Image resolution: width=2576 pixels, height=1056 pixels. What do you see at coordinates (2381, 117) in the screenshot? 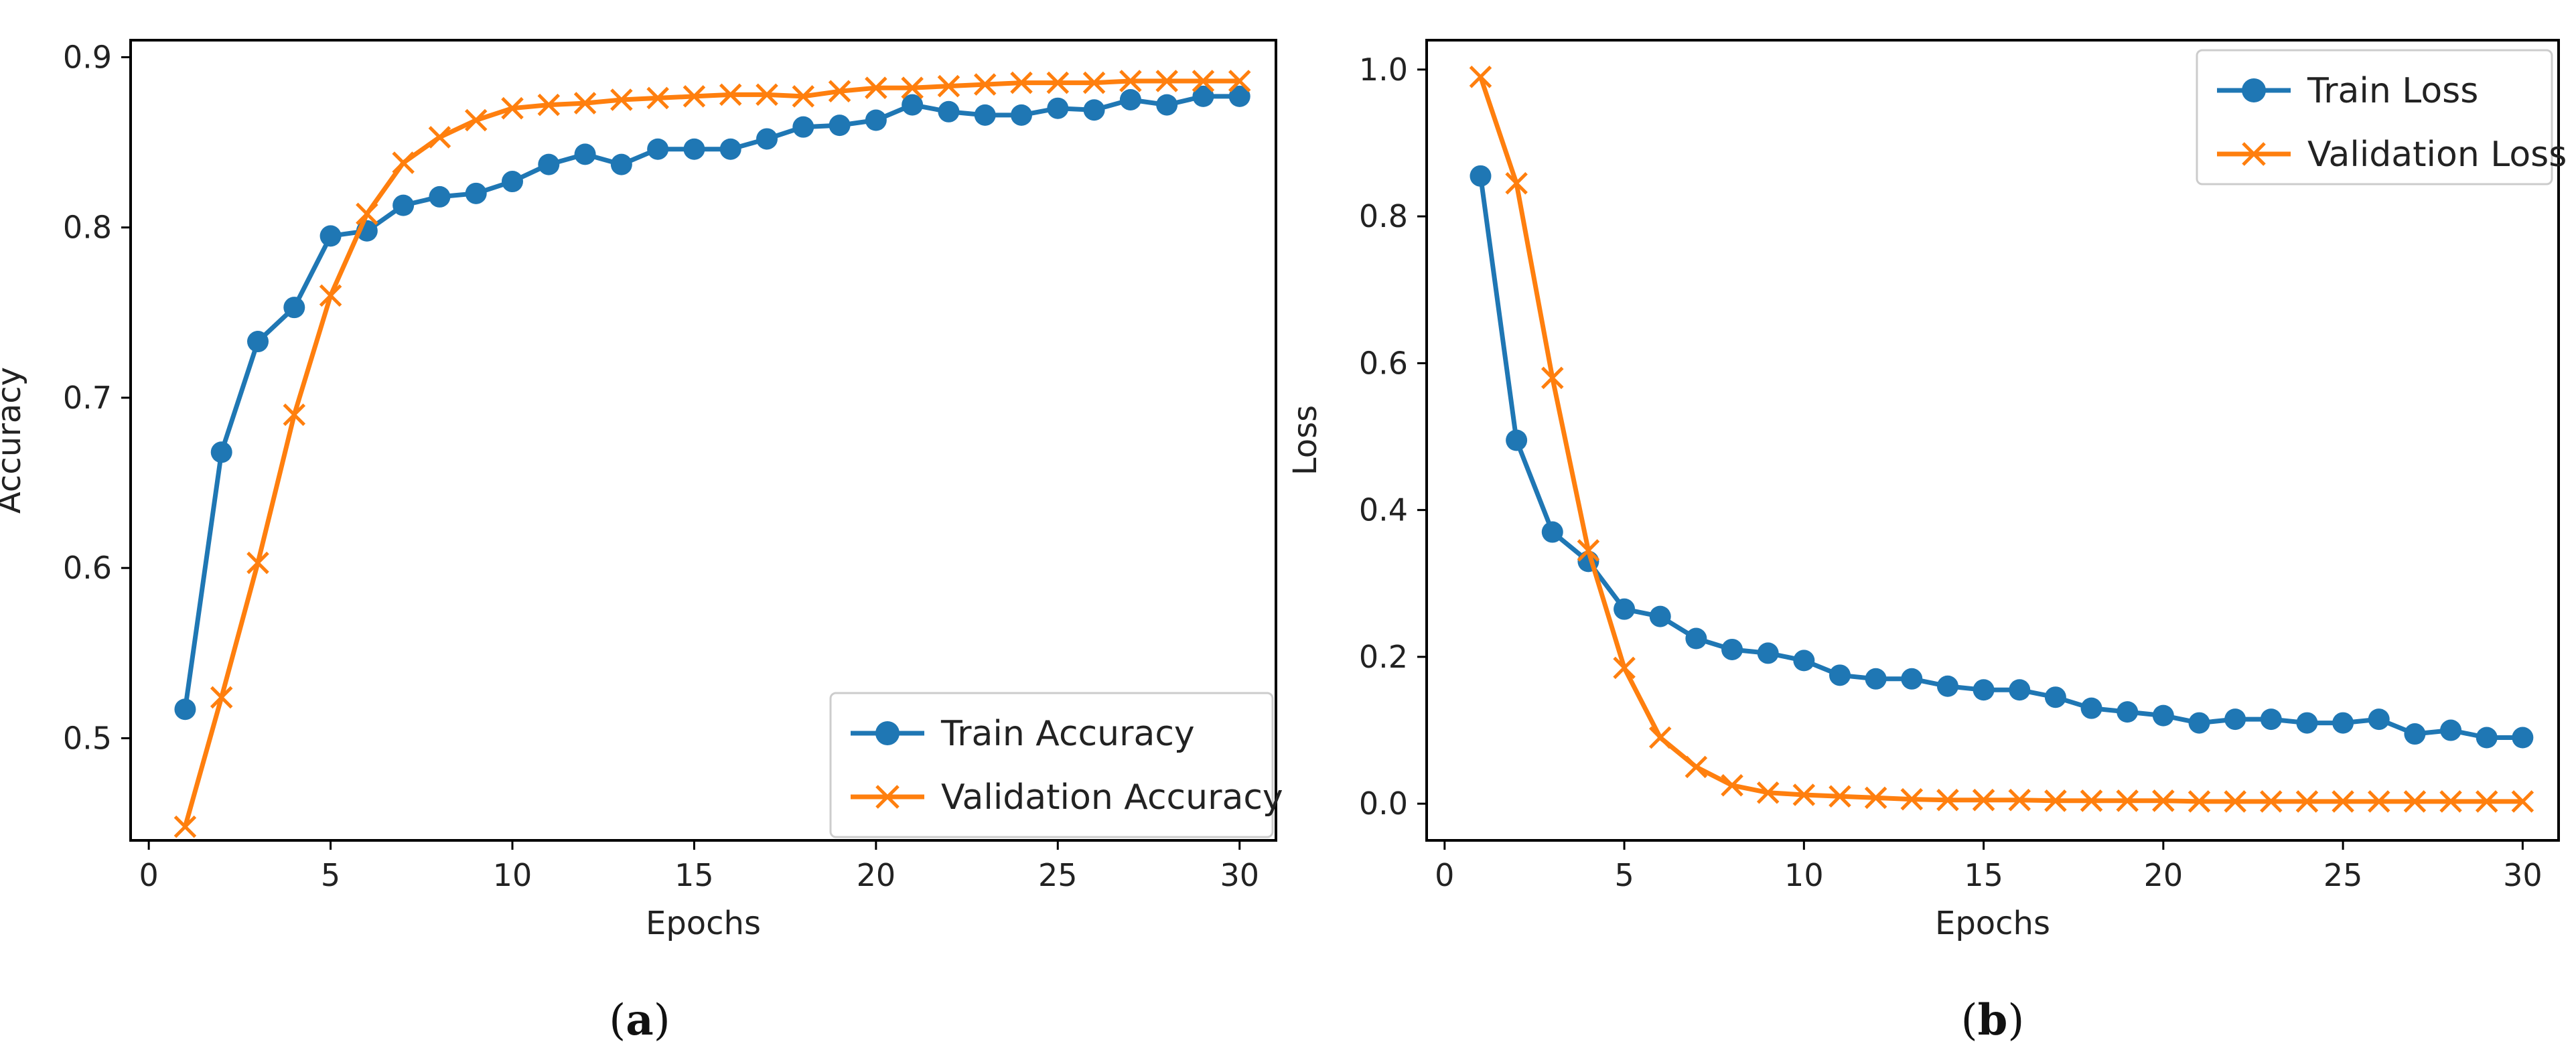
I see `legend: Train Loss Validation Loss` at bounding box center [2381, 117].